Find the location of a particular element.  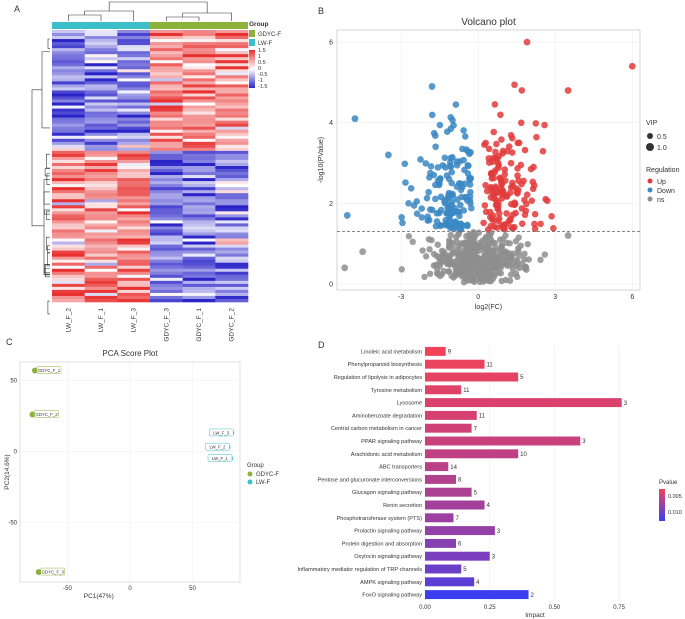

pvalue-color-scale is located at coordinates (662, 505).